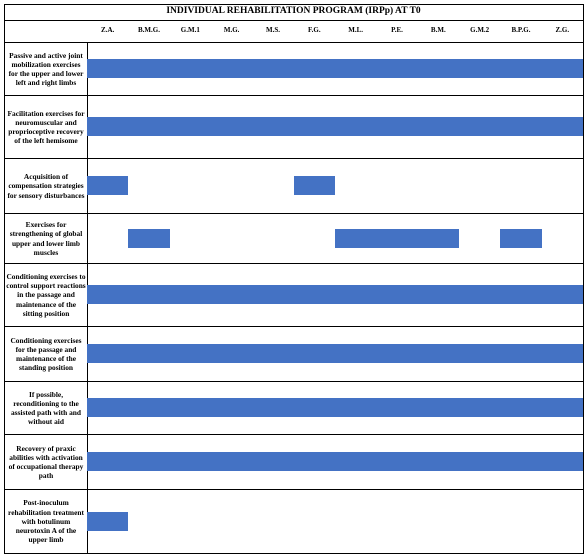 The image size is (585, 555). I want to click on column-header: G.M.1, so click(190, 30).